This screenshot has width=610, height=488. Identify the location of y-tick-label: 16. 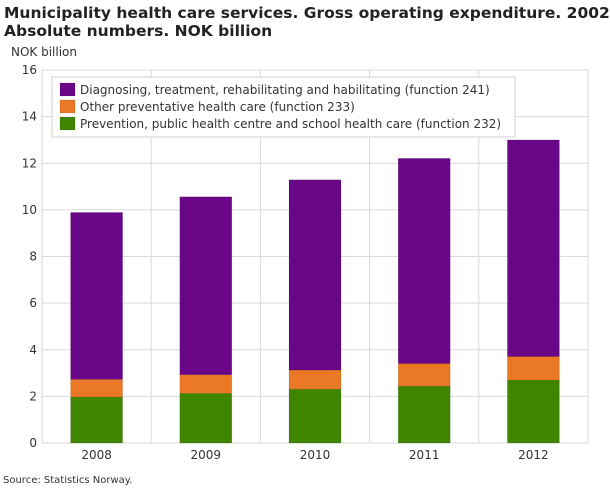
(29, 70).